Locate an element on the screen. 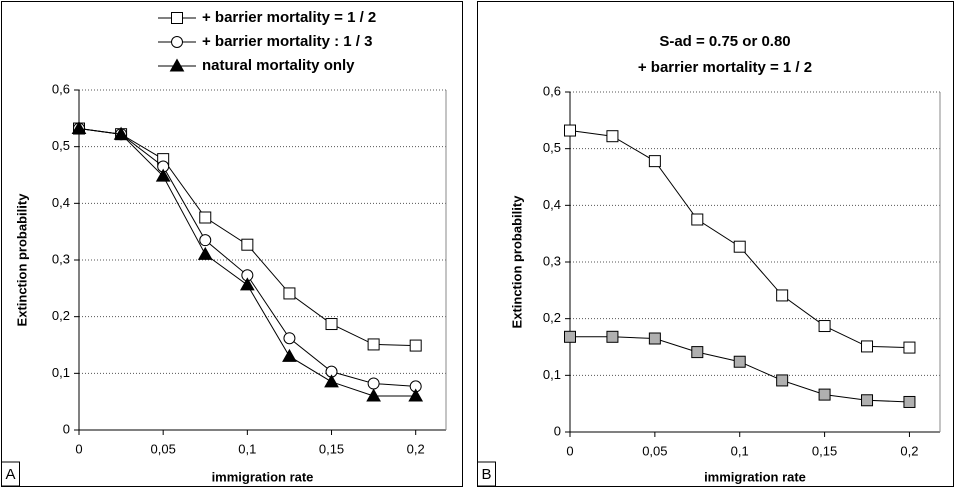 This screenshot has width=955, height=488. panel-label: B is located at coordinates (486, 474).